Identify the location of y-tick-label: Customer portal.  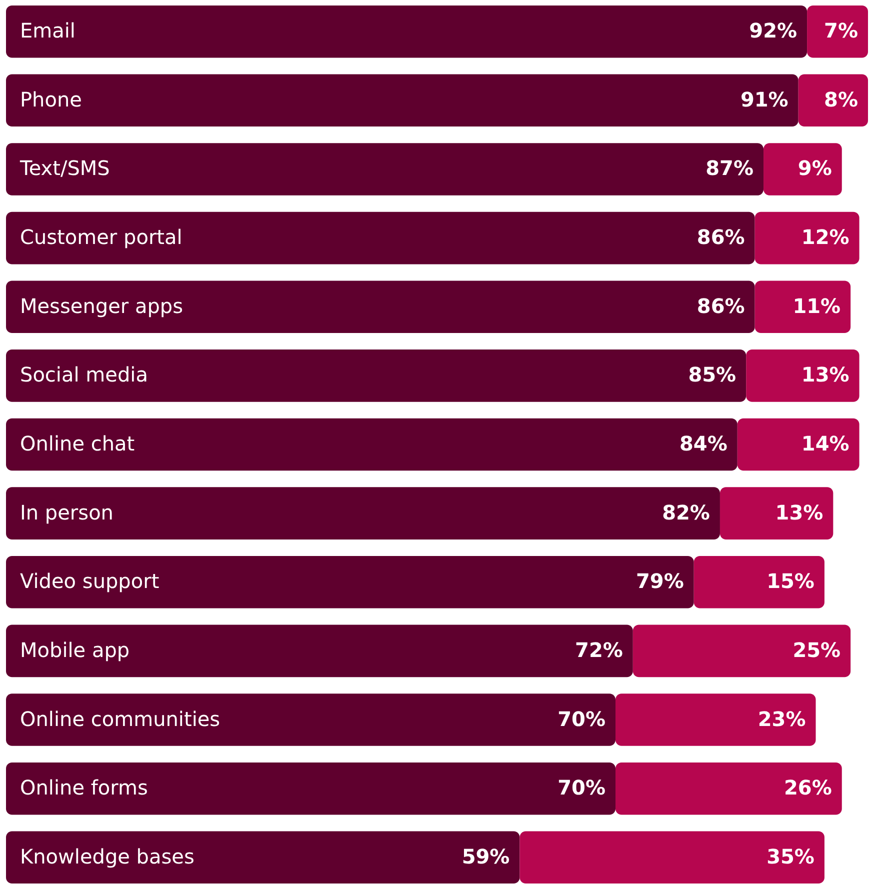
(101, 237).